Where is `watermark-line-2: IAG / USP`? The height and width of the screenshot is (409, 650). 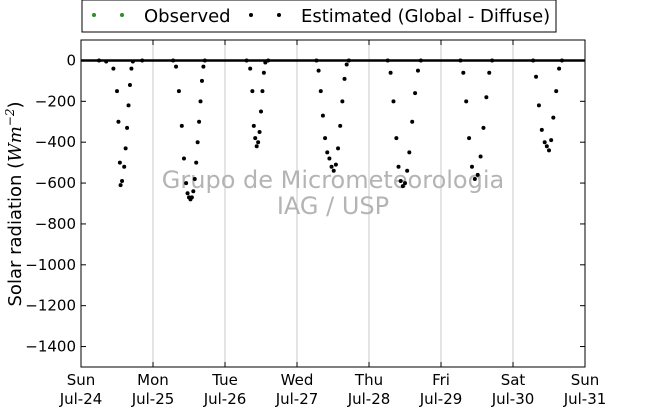
watermark-line-2: IAG / USP is located at coordinates (333, 206).